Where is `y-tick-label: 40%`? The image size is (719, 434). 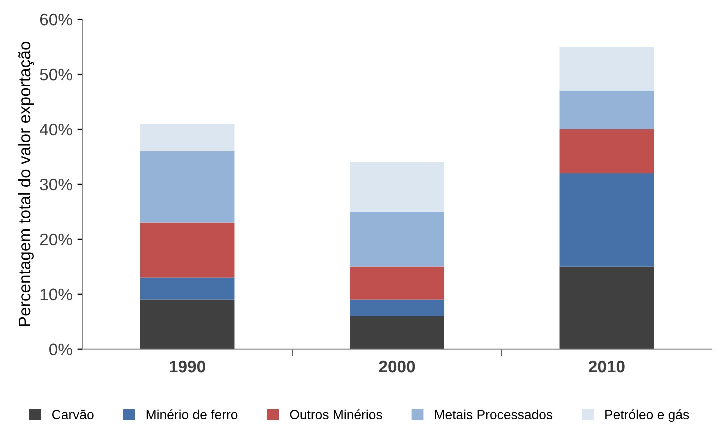 y-tick-label: 40% is located at coordinates (56, 130).